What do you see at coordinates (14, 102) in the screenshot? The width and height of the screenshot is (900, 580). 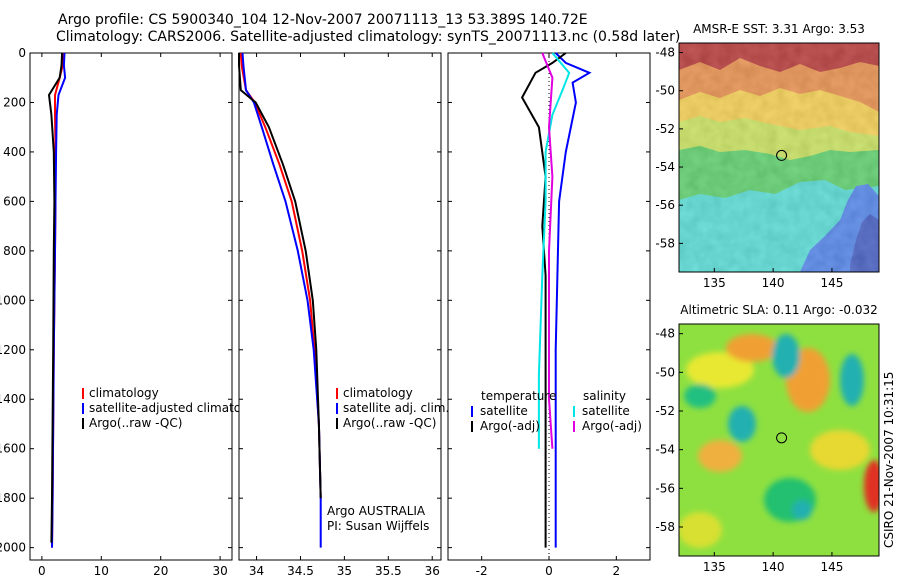 I see `temperature-y-tick-label: 200` at bounding box center [14, 102].